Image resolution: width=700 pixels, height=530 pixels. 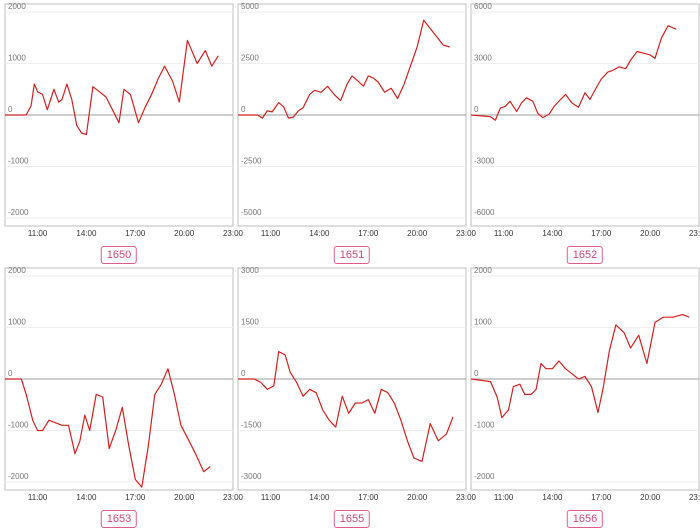 I want to click on panel-label-badge: 1653, so click(x=119, y=519).